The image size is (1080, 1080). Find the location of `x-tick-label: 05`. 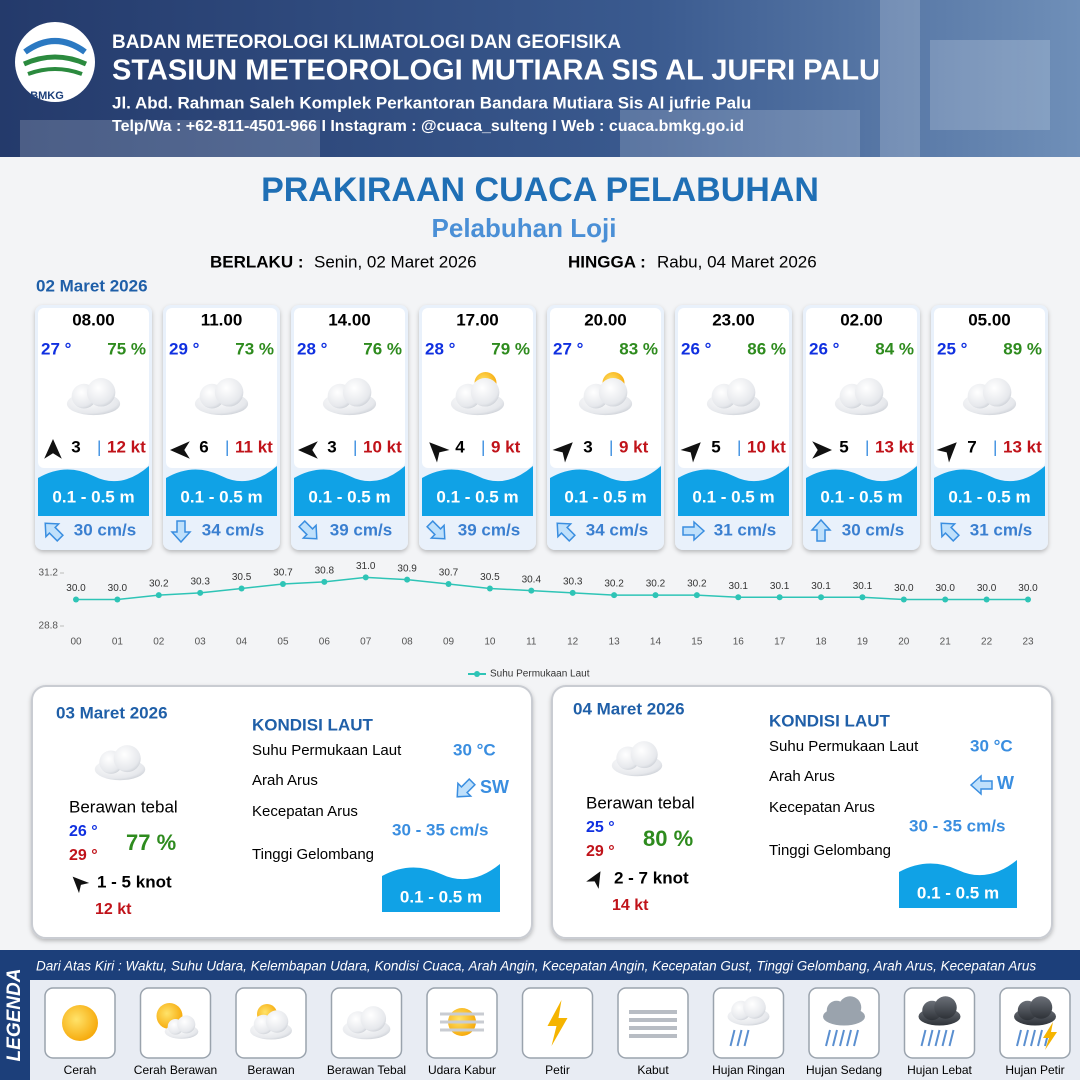

x-tick-label: 05 is located at coordinates (283, 642).